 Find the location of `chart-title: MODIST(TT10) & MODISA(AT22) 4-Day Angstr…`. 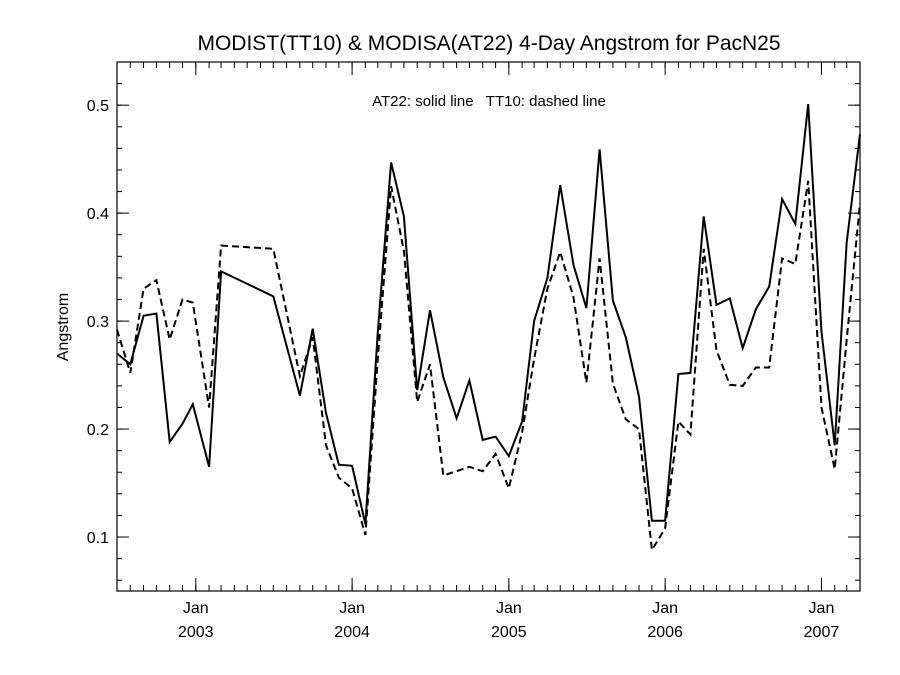

chart-title: MODIST(TT10) & MODISA(AT22) 4-Day Angstr… is located at coordinates (488, 43).